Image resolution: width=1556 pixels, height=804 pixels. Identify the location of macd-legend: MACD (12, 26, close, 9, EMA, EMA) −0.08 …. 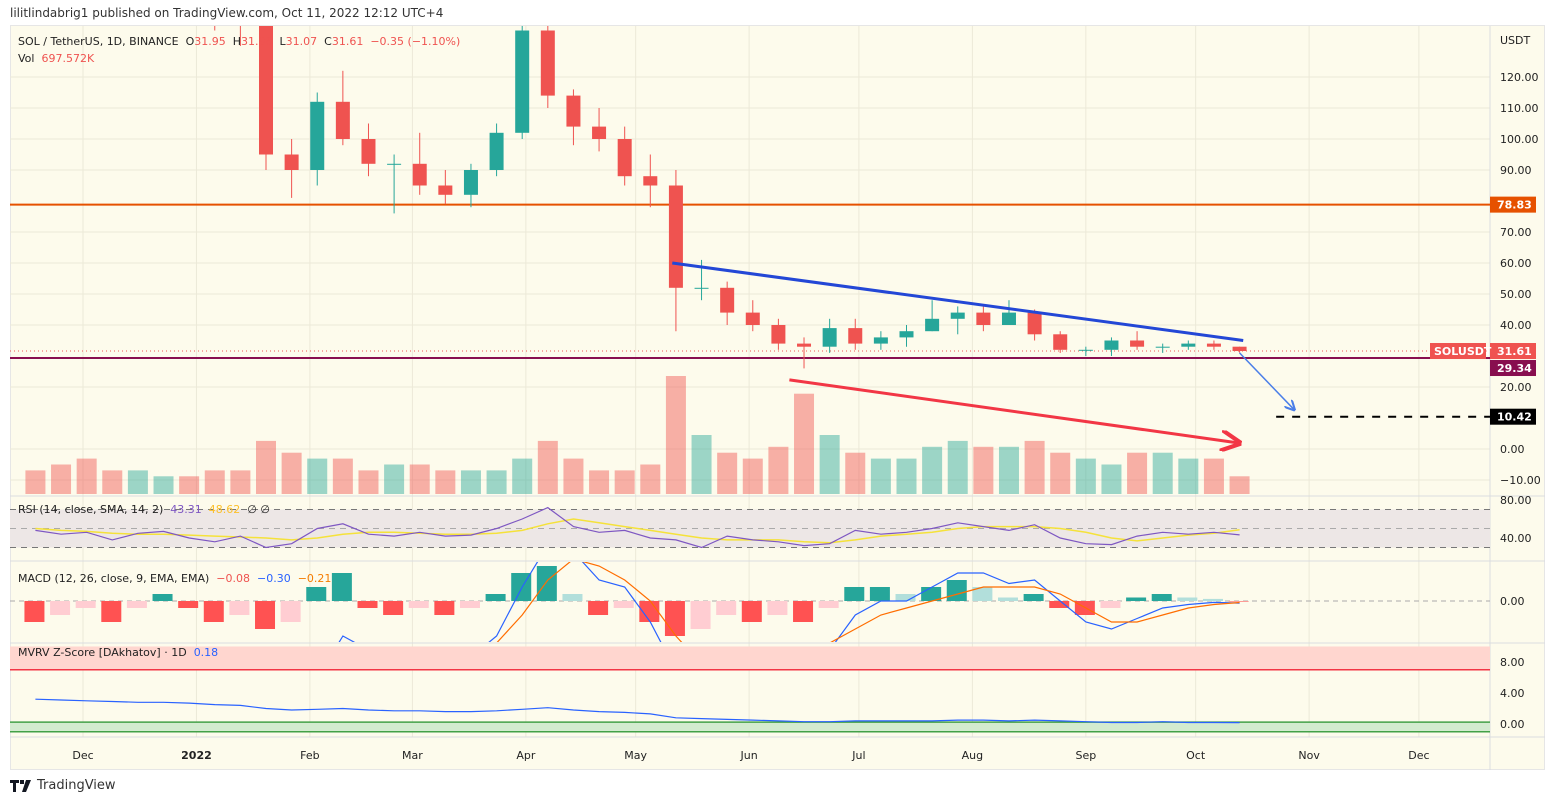
(175, 578).